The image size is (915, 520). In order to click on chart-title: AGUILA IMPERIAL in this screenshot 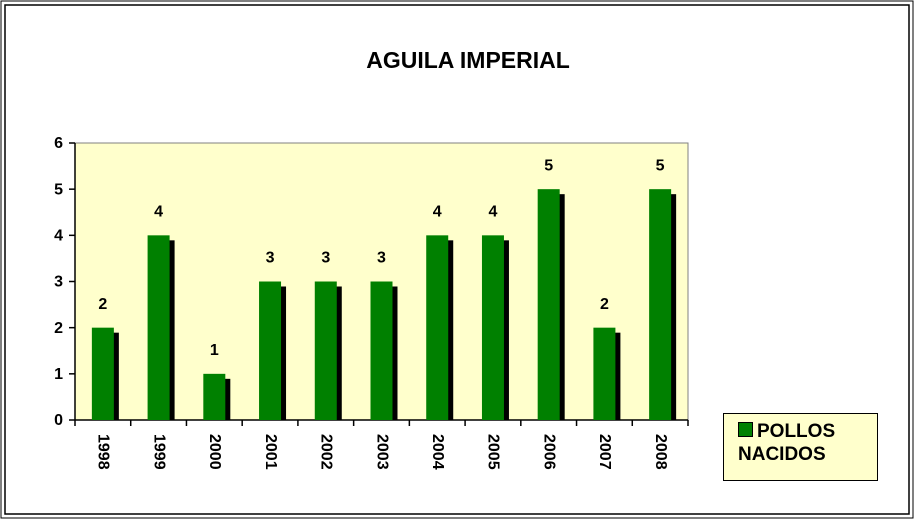, I will do `click(468, 60)`.